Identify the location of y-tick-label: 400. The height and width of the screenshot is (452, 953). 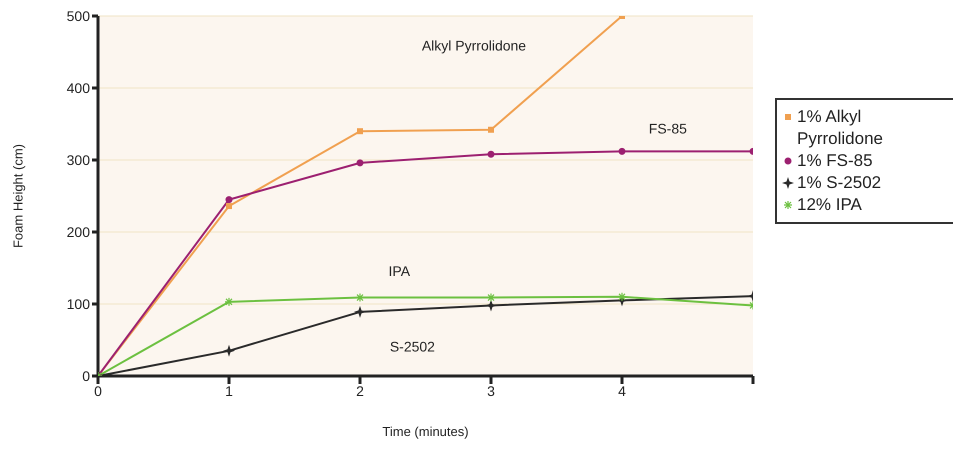
(78, 88).